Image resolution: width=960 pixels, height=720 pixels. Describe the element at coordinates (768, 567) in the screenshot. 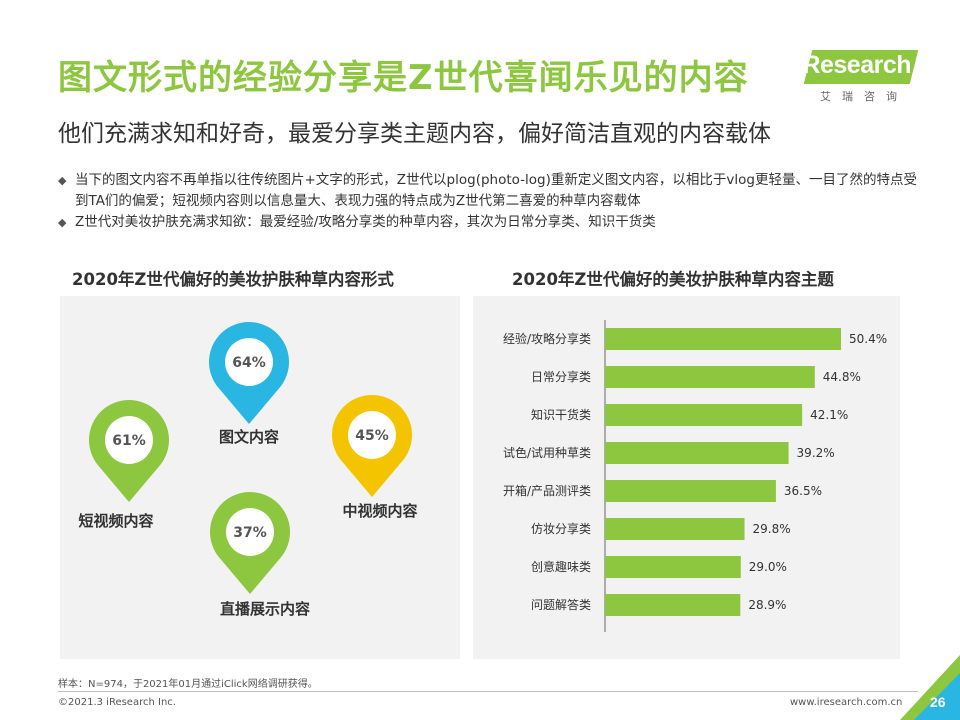

I see `bar-value-label: 29.0%` at that location.